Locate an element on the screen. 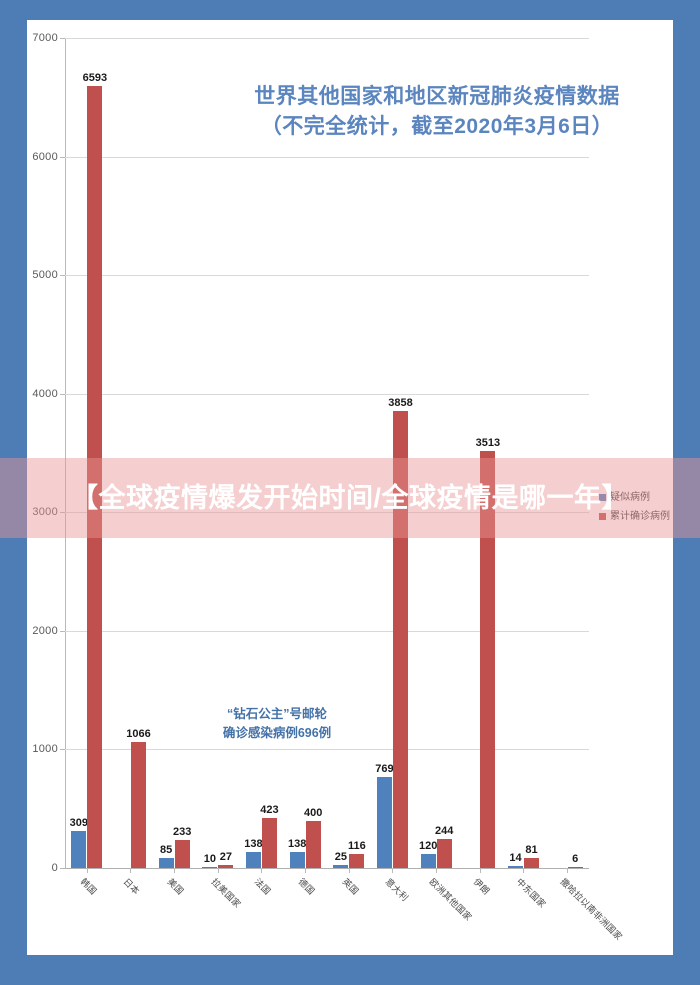  y-axis-tick-label: 0 is located at coordinates (54, 868).